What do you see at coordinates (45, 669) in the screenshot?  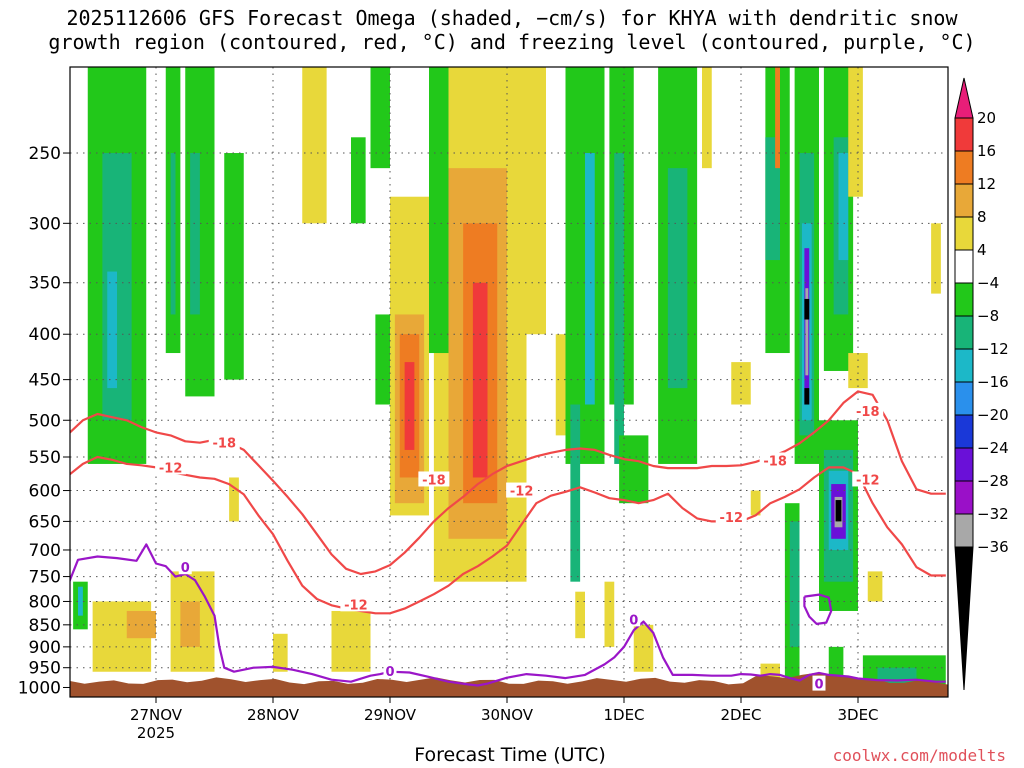 I see `y-tick-label: 950` at bounding box center [45, 669].